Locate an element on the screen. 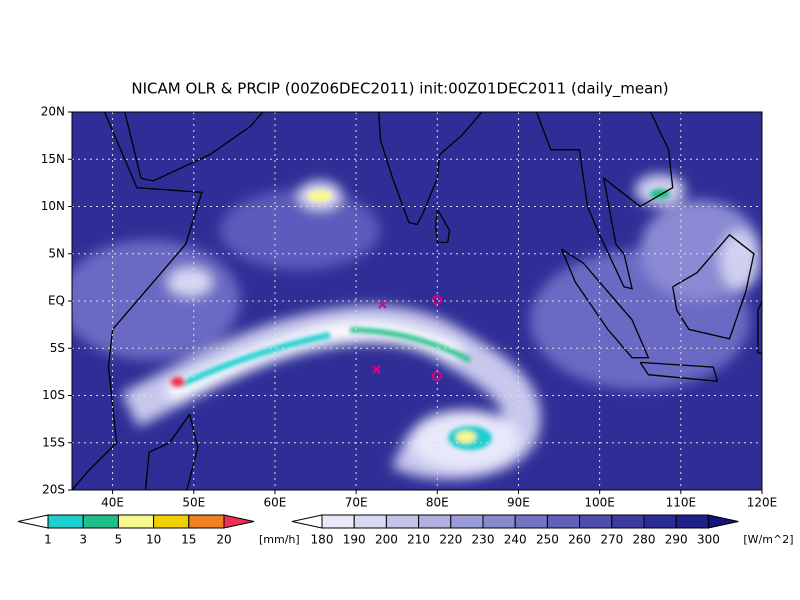 This screenshot has width=800, height=600. colorbar-unit: [W/m^2] is located at coordinates (768, 539).